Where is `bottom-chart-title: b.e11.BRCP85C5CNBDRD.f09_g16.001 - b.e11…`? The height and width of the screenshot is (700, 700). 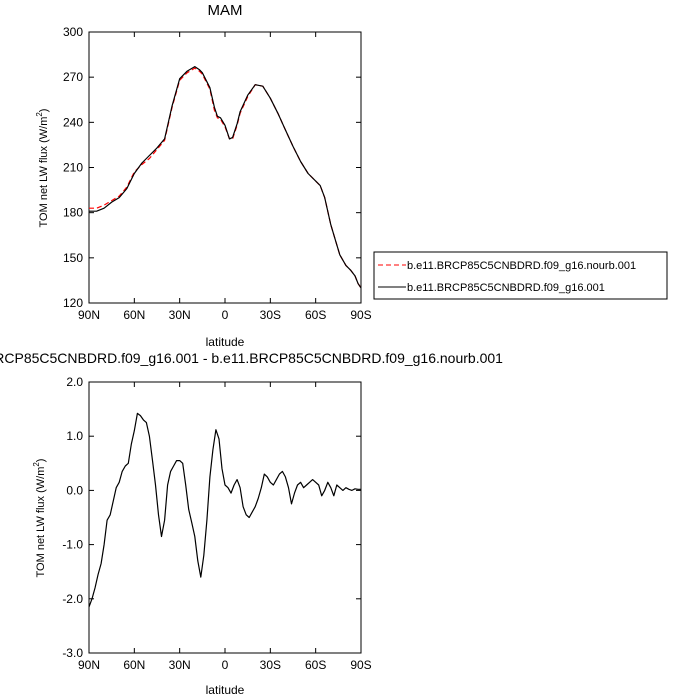
bottom-chart-title: b.e11.BRCP85C5CNBDRD.f09_g16.001 - b.e11… is located at coordinates (251, 358).